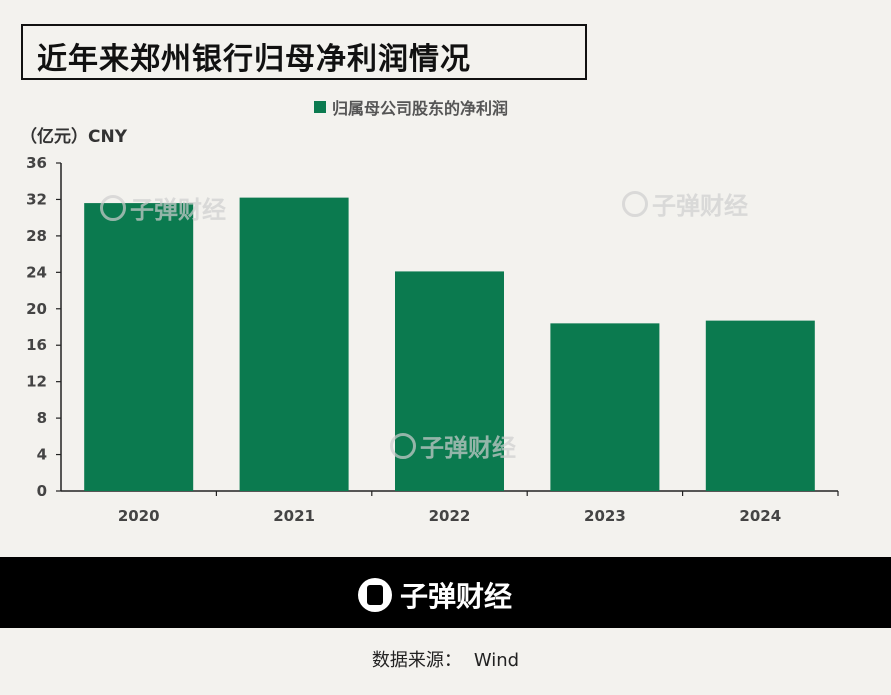 The image size is (891, 695). I want to click on y-tick-label: 0, so click(42, 491).